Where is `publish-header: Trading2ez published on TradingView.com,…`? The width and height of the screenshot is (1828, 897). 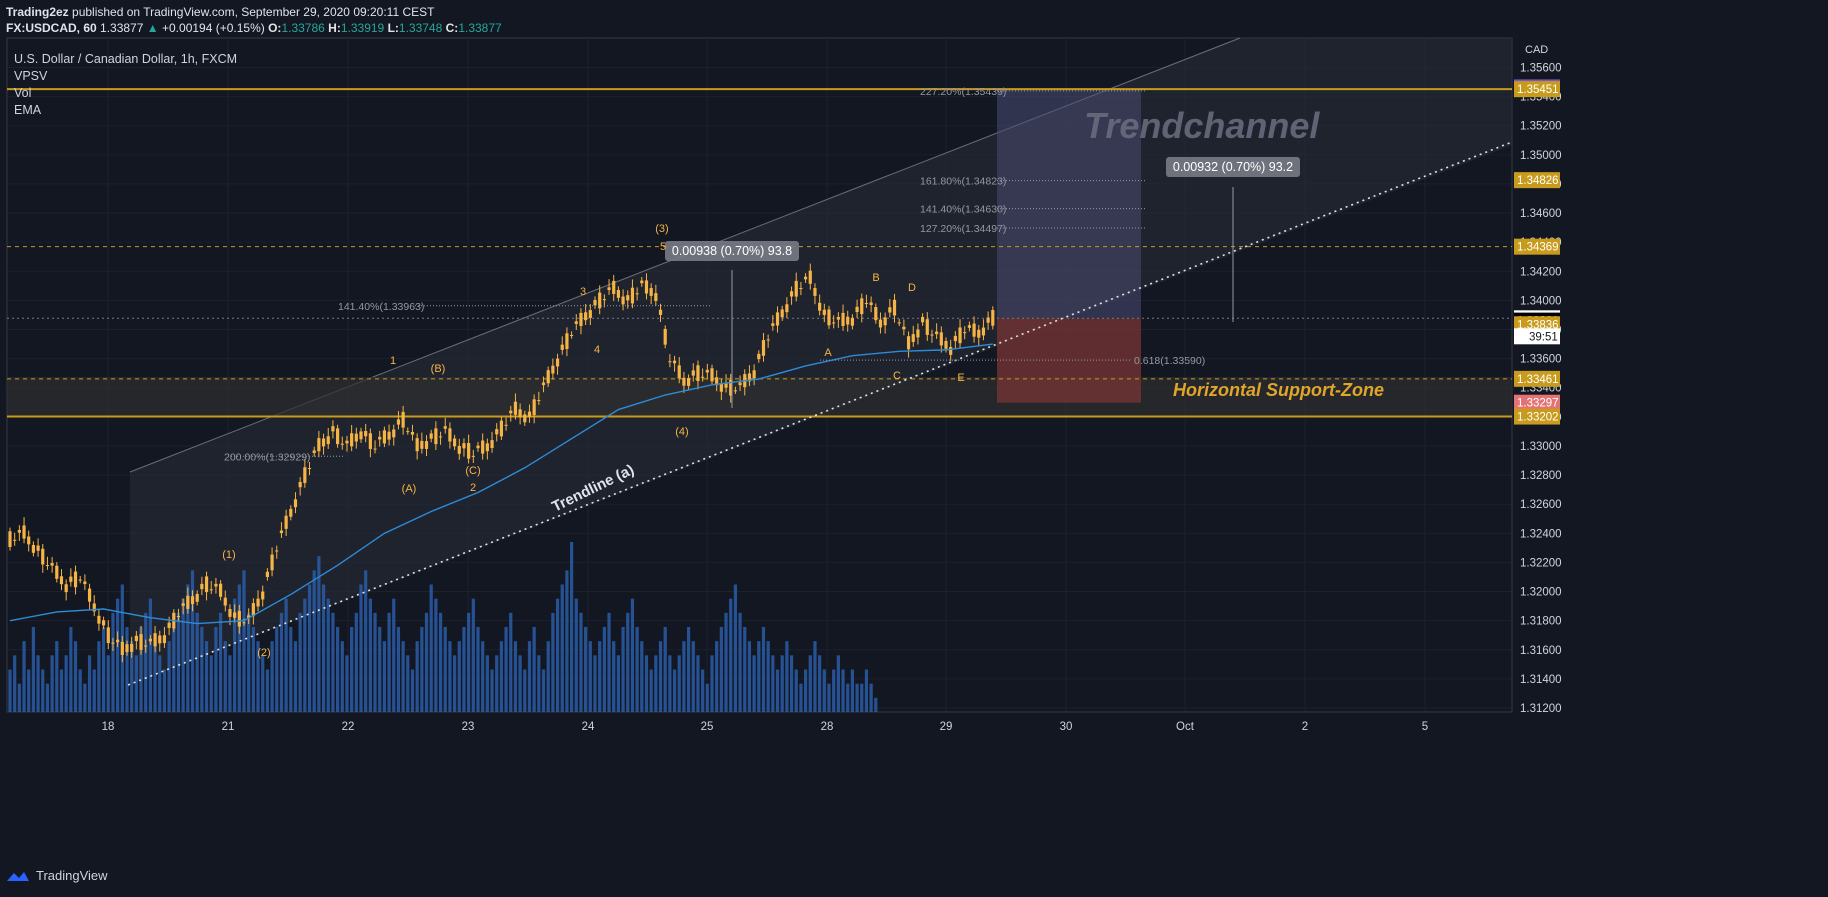
publish-header: Trading2ez published on TradingView.com,… is located at coordinates (254, 20).